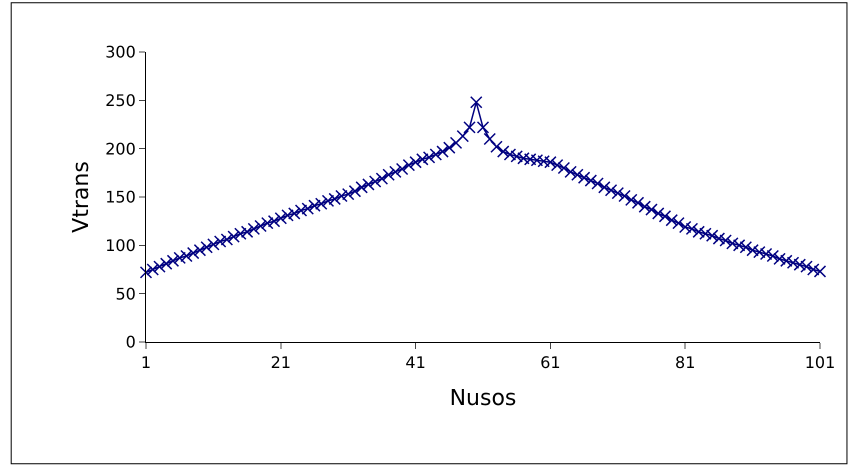 The width and height of the screenshot is (853, 466). I want to click on x-tick-label: 1, so click(146, 362).